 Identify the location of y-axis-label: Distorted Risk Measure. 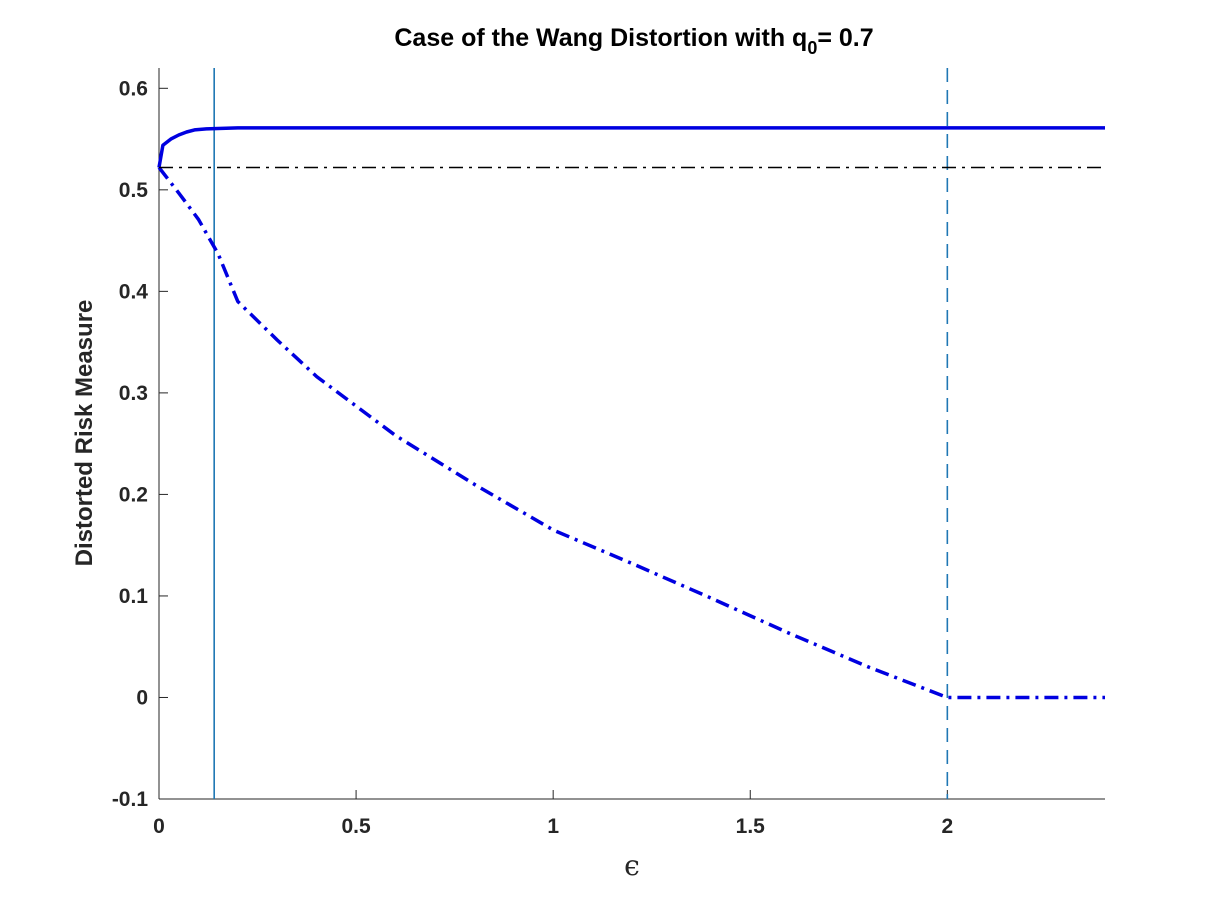
(84, 433).